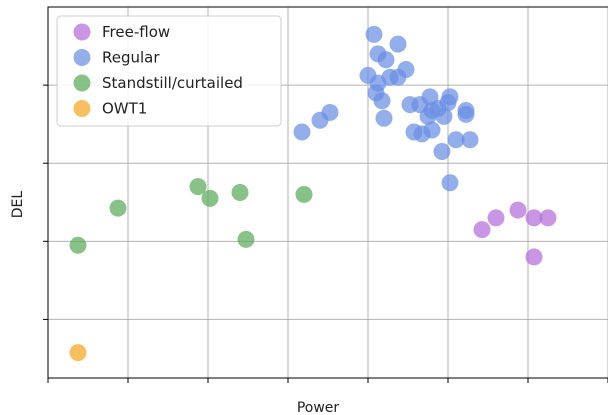 This screenshot has height=415, width=608. Describe the element at coordinates (136, 32) in the screenshot. I see `legend-label: Free-flow` at that location.